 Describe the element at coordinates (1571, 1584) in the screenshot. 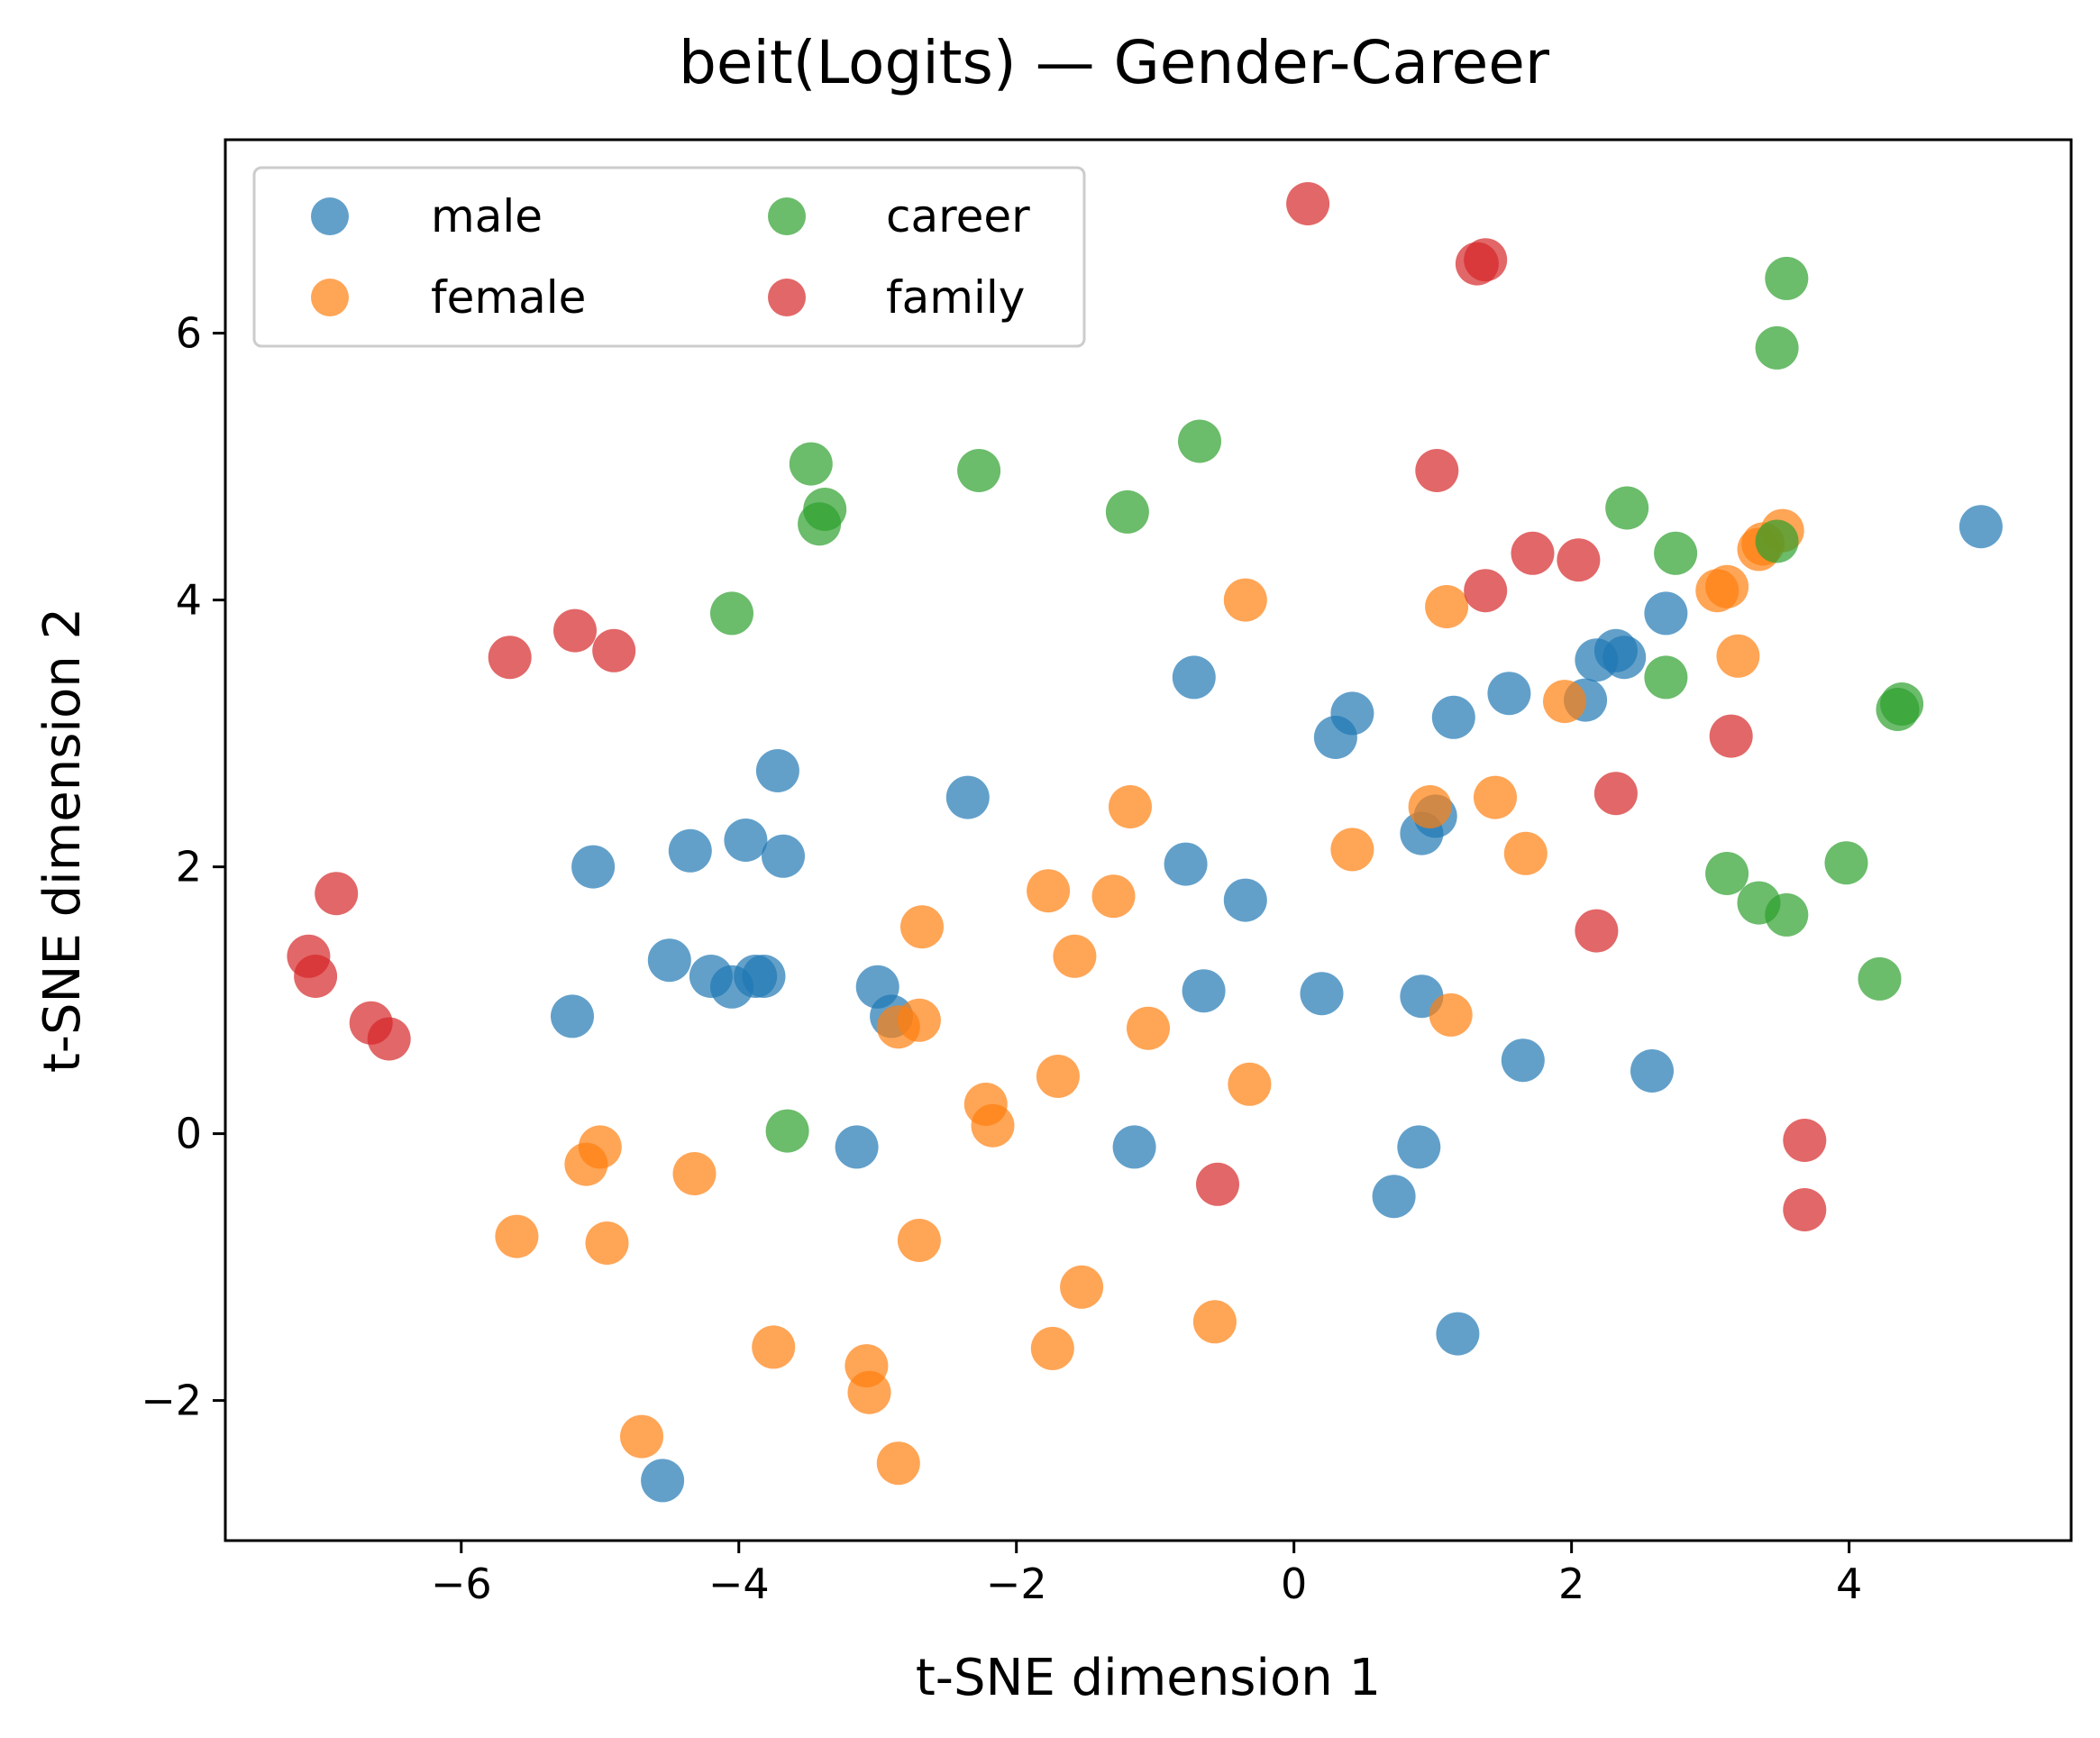

I see `x-tick-label: 2` at that location.